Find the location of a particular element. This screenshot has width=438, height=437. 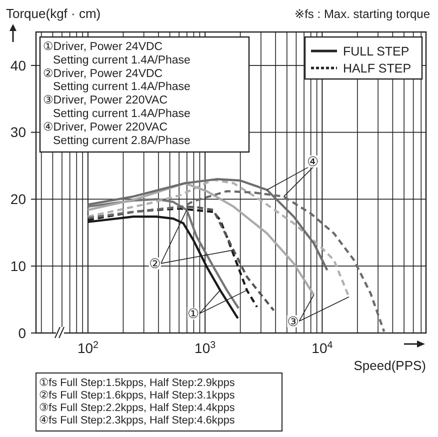

annotation: ④ is located at coordinates (312, 161).